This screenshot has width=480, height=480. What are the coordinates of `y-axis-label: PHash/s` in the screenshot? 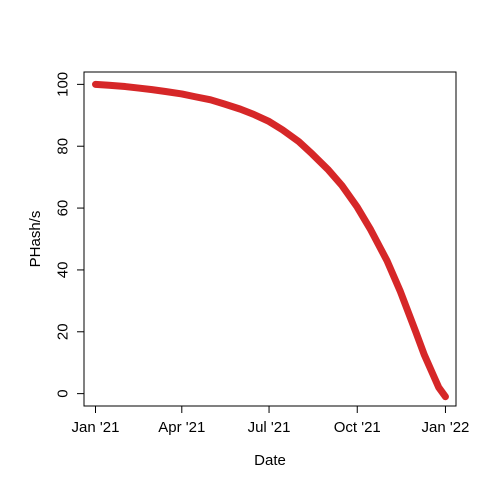 It's located at (35, 239).